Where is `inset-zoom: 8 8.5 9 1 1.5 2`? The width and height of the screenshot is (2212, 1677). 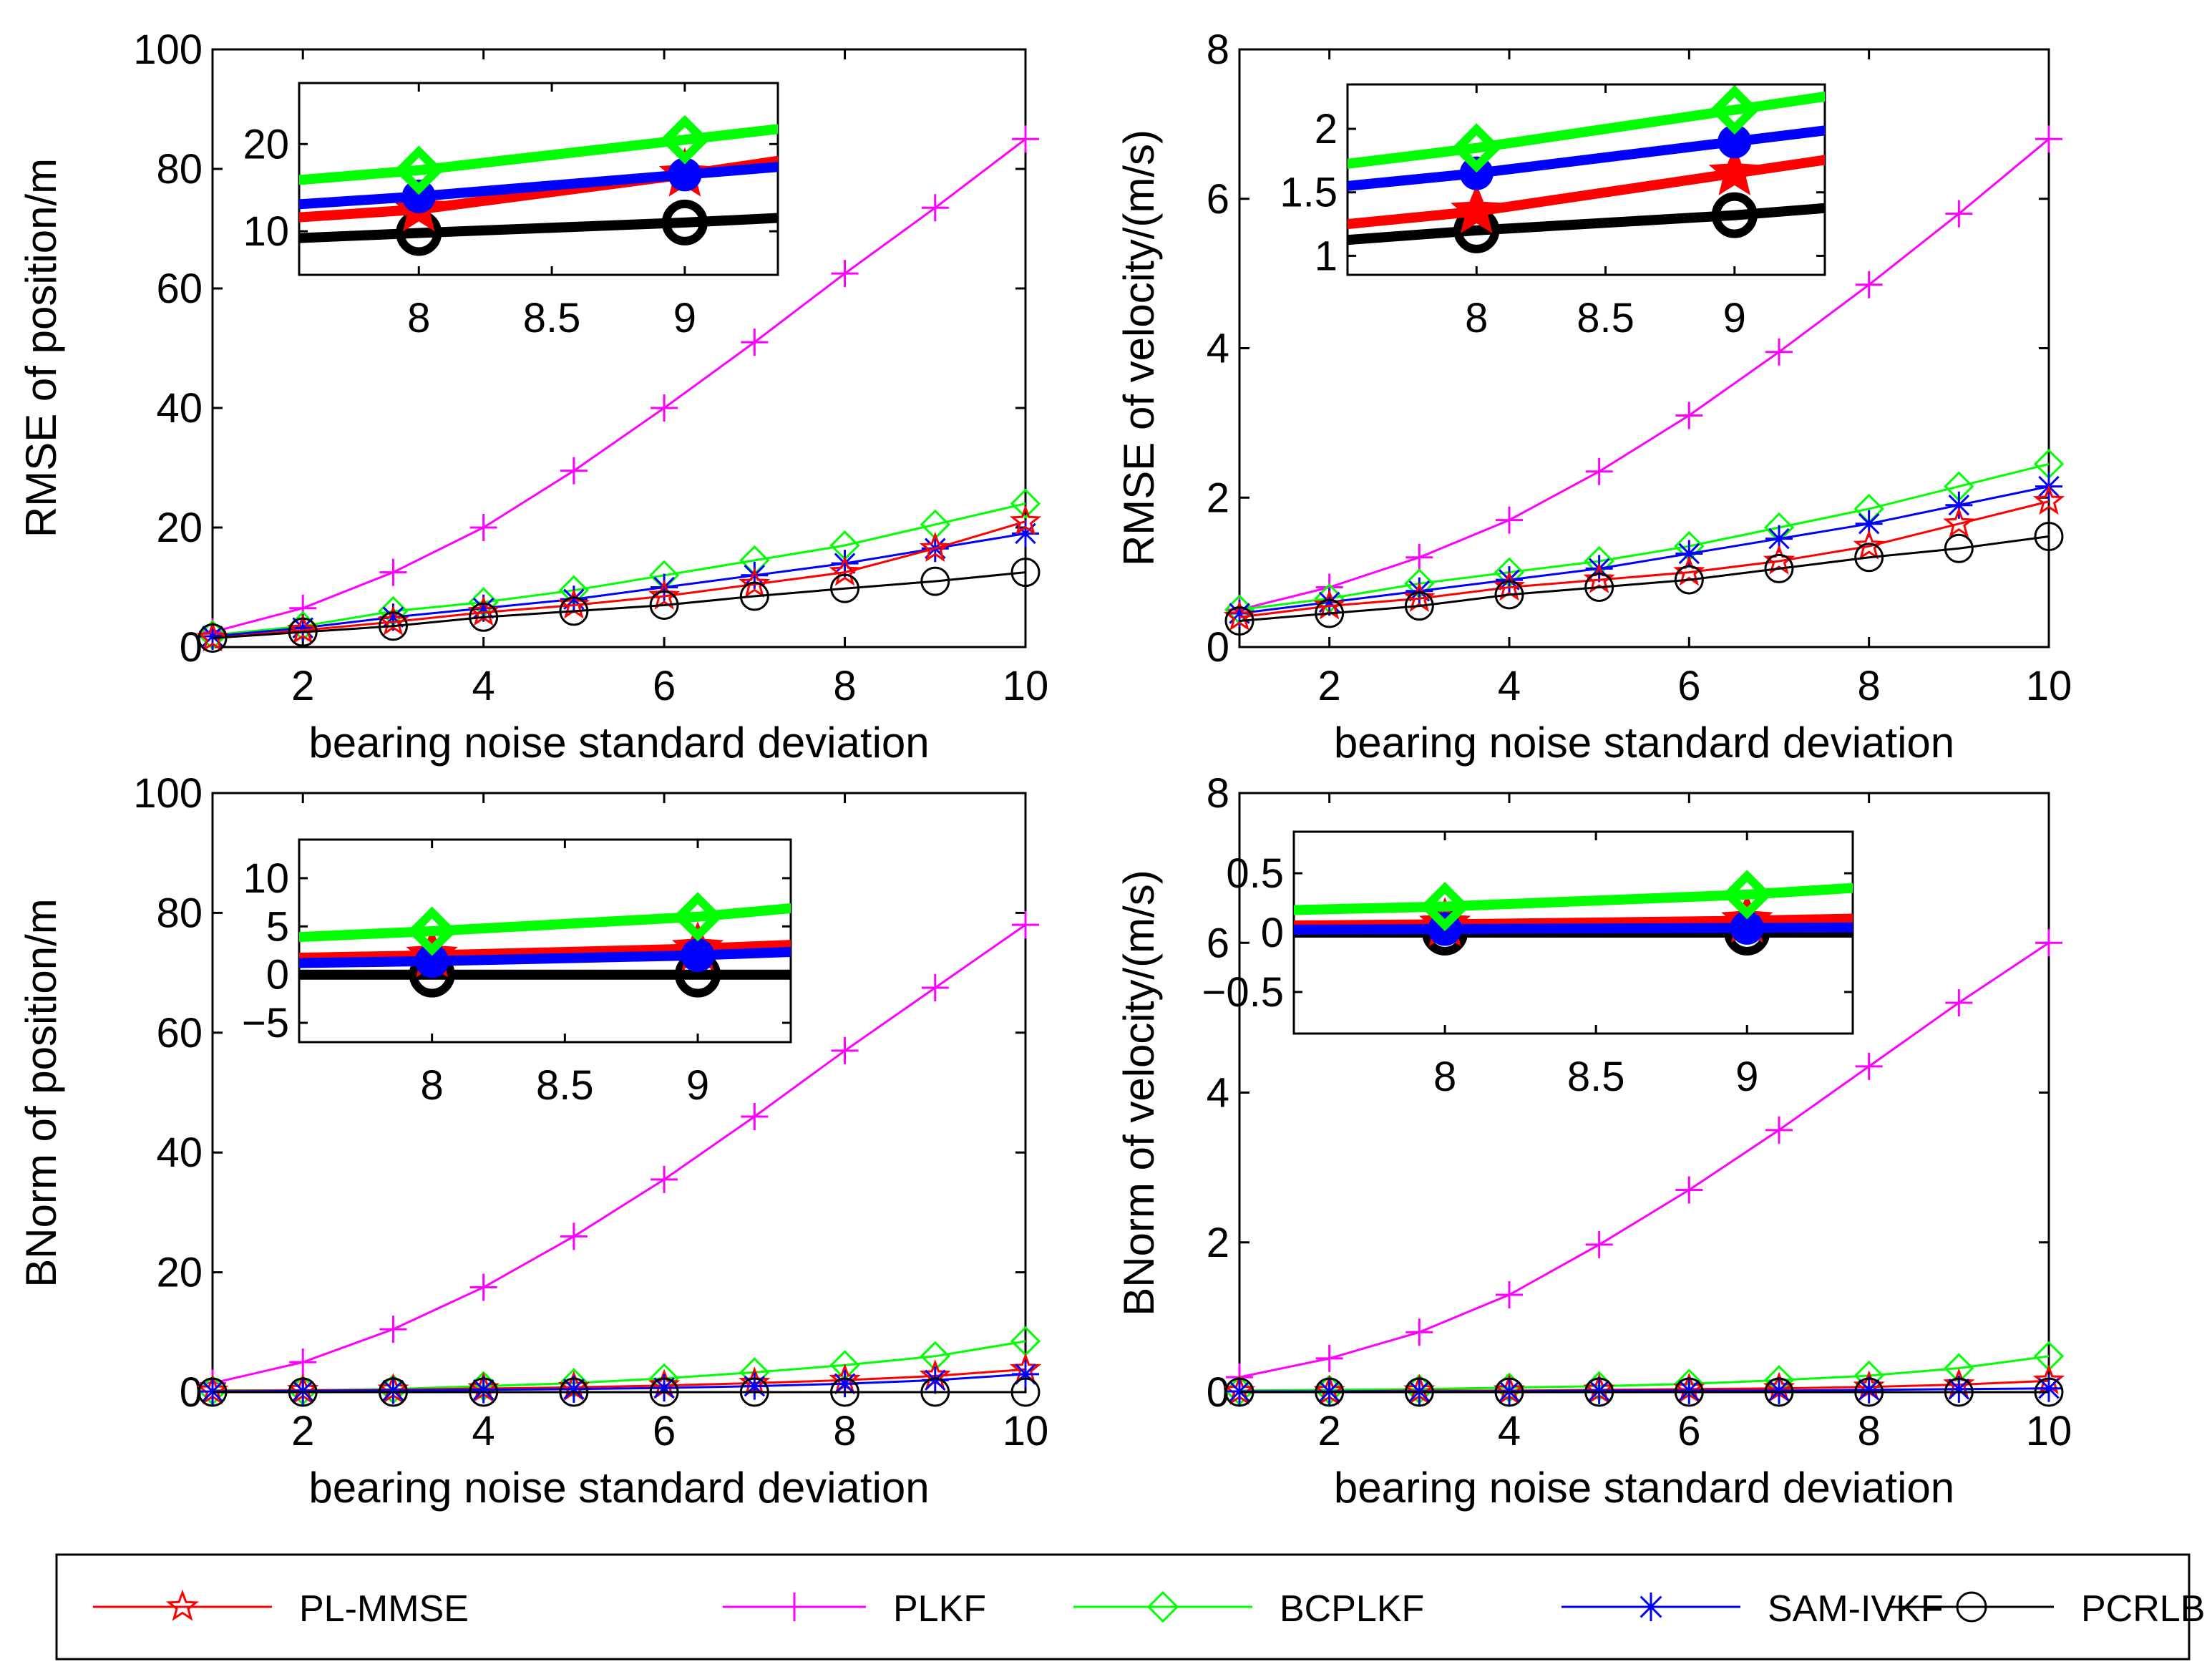
inset-zoom: 8 8.5 9 1 1.5 2 is located at coordinates (1553, 212).